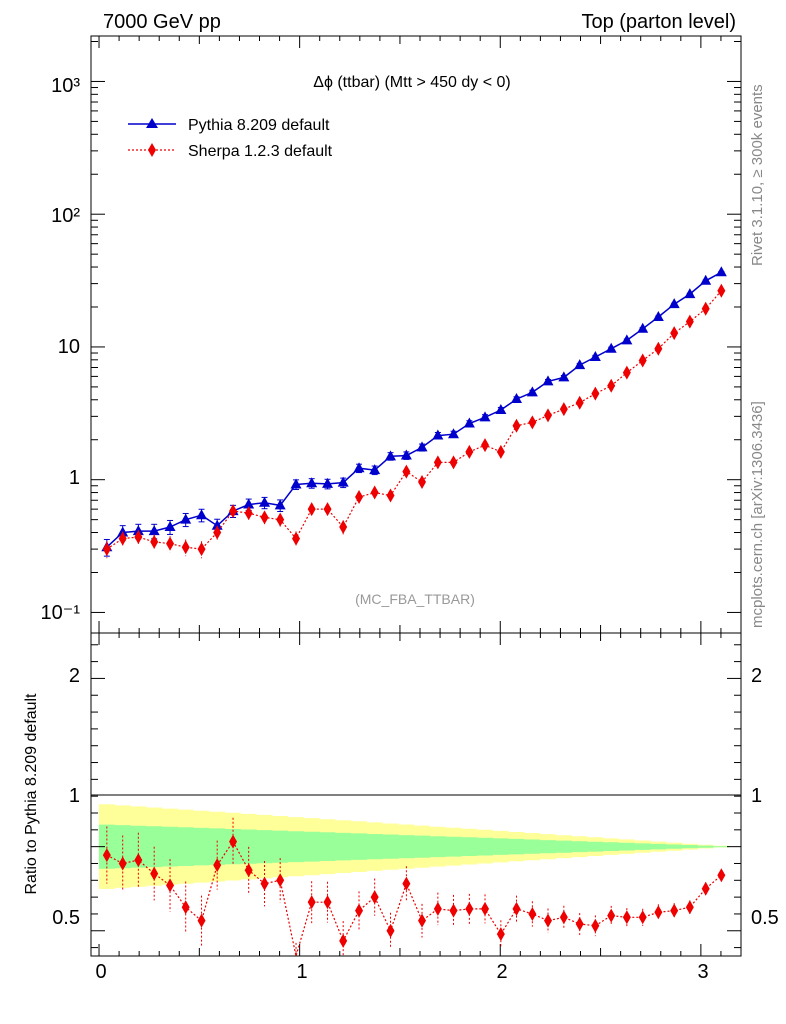 This screenshot has width=786, height=1024. What do you see at coordinates (301, 972) in the screenshot?
I see `ratio-xtick-label: 1` at bounding box center [301, 972].